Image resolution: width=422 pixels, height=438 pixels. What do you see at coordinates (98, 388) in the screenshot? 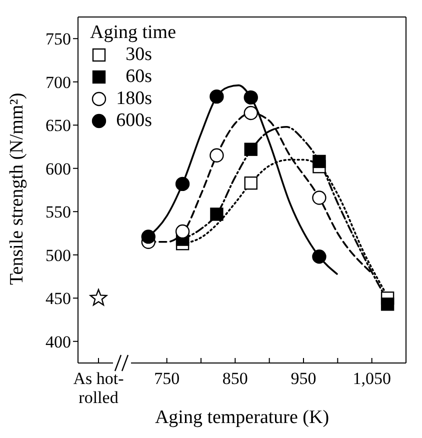
I see `x-tick-label: As hot-rolled` at bounding box center [98, 388].